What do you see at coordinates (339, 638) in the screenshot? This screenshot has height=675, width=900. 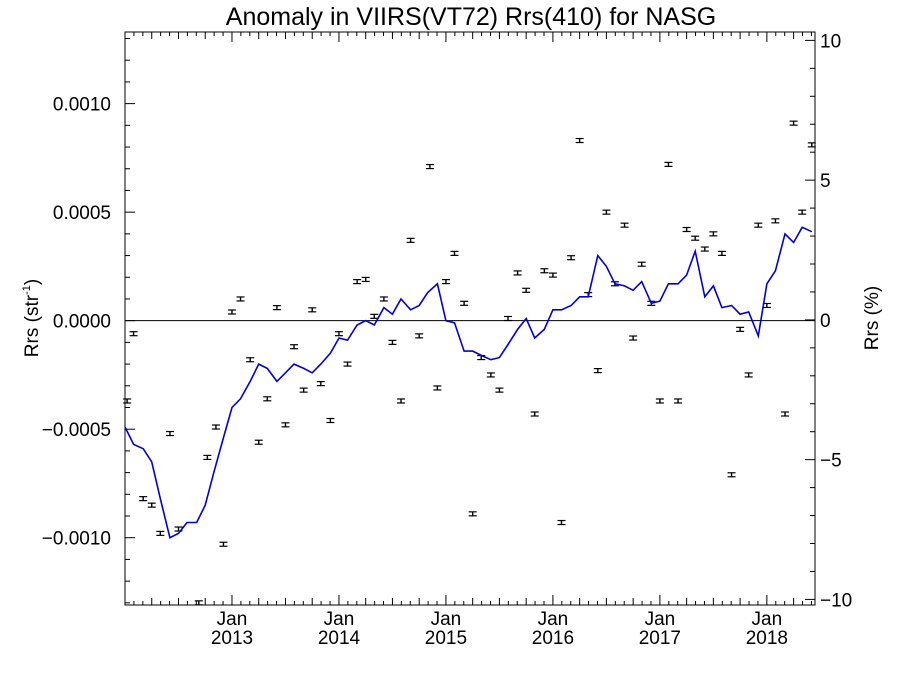 I see `x-tick-year-label: 2014` at bounding box center [339, 638].